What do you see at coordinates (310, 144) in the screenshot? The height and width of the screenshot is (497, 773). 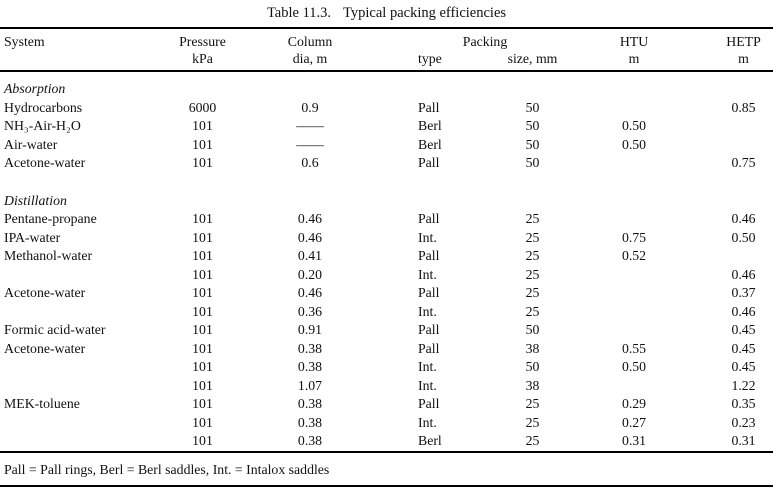 I see `cell-dia: ——` at bounding box center [310, 144].